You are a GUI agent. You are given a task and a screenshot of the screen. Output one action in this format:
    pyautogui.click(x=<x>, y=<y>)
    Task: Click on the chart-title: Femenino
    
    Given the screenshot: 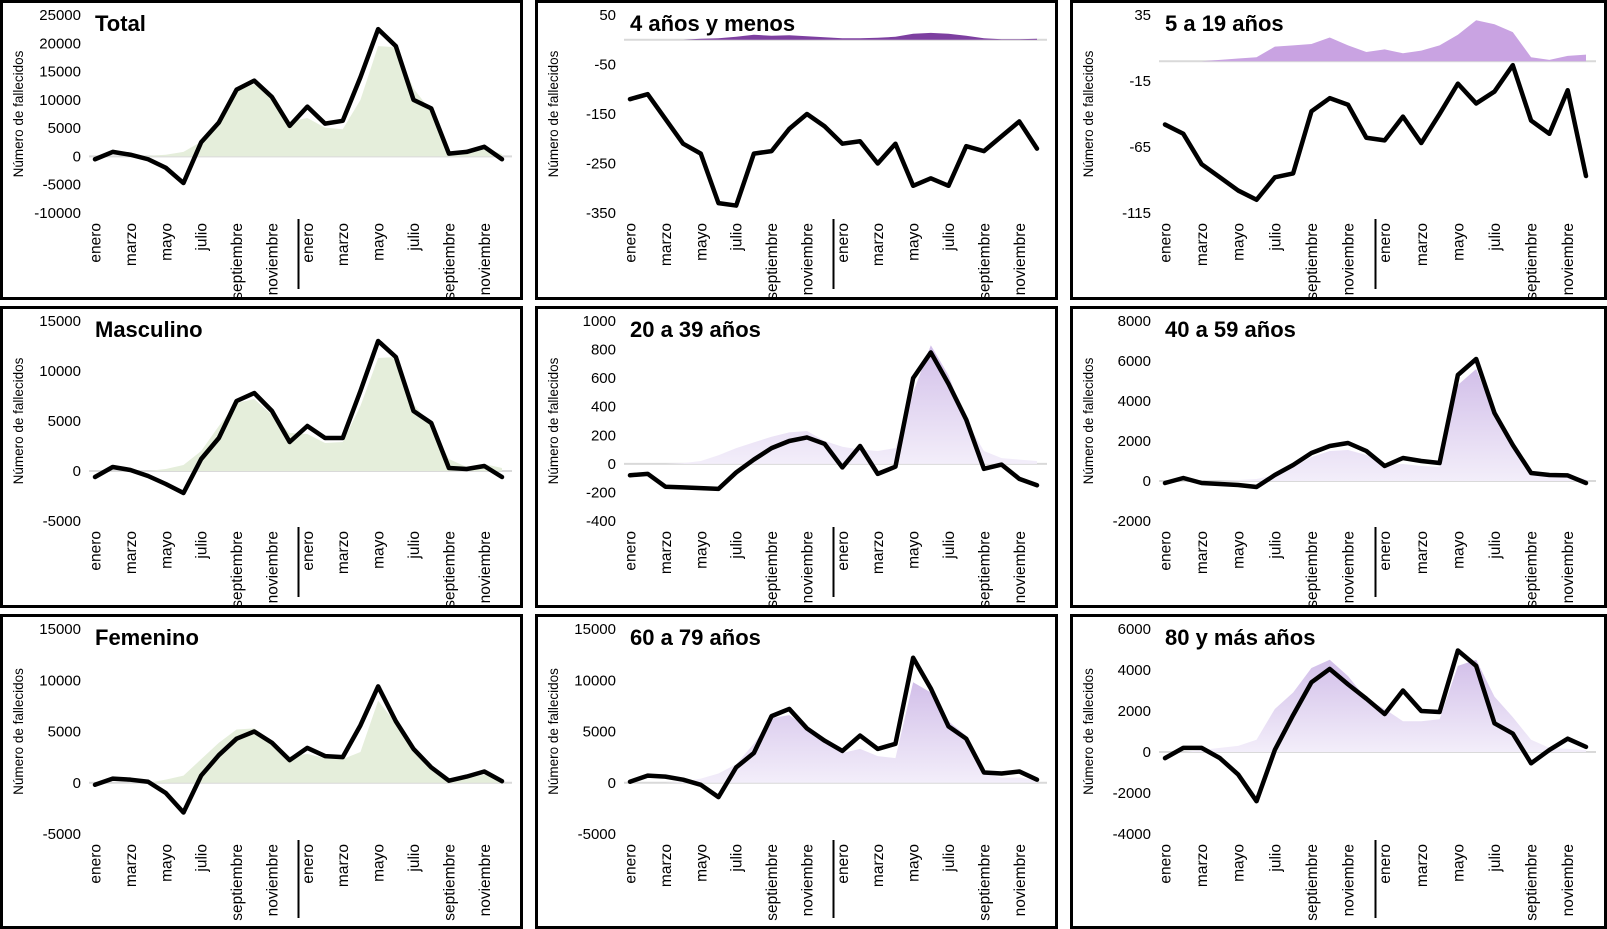 What is the action you would take?
    pyautogui.click(x=147, y=637)
    